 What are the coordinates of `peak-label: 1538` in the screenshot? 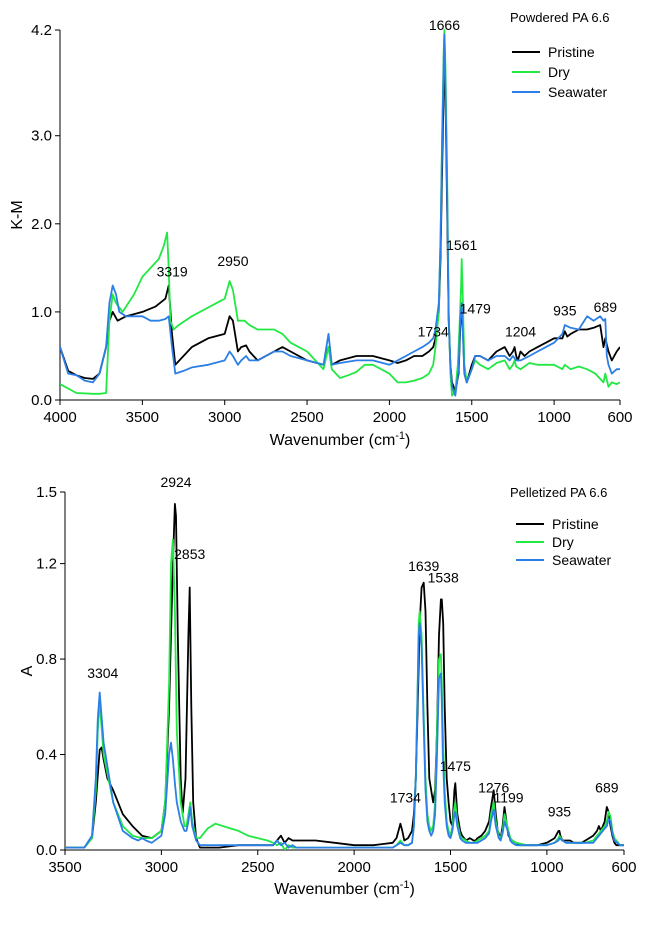 It's located at (443, 578).